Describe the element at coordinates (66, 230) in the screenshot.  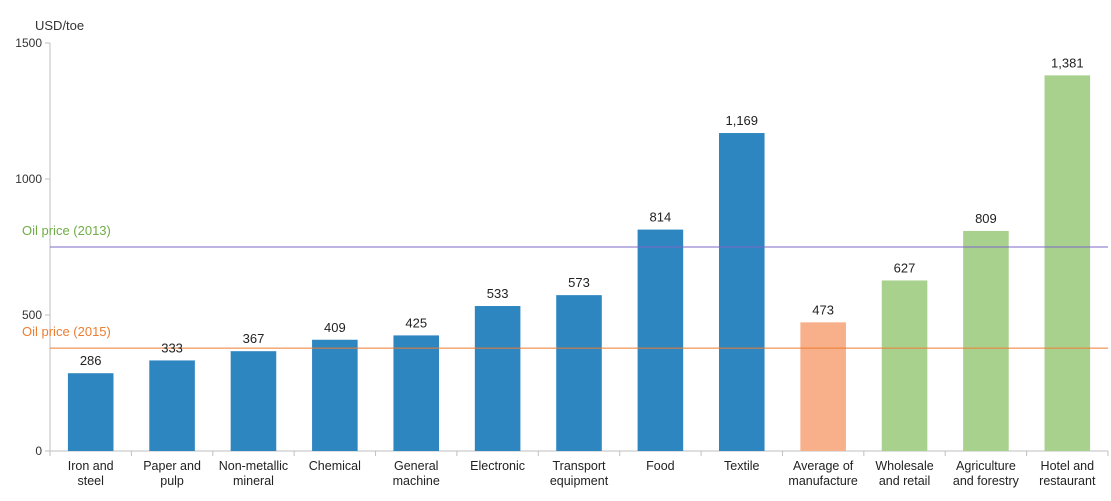
I see `reference-line-label: Oil price (2013)` at that location.